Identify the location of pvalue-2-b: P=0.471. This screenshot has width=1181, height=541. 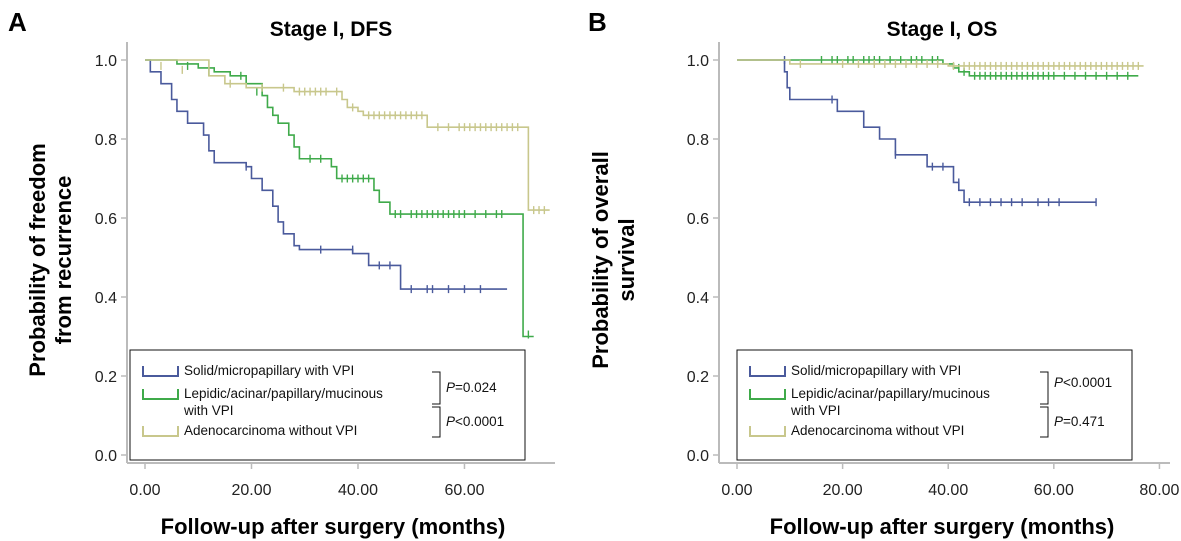
(1079, 421).